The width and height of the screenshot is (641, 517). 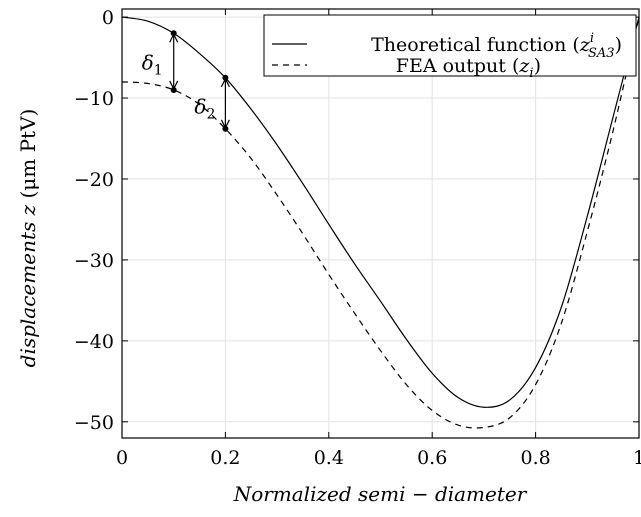 I want to click on y-tick-label: −10, so click(x=94, y=99).